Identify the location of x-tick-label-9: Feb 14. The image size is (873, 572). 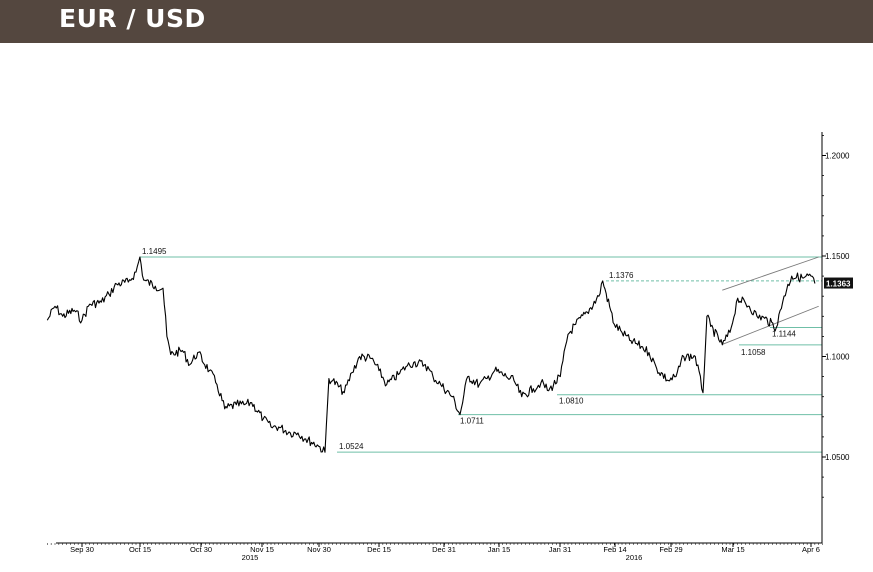
(614, 549).